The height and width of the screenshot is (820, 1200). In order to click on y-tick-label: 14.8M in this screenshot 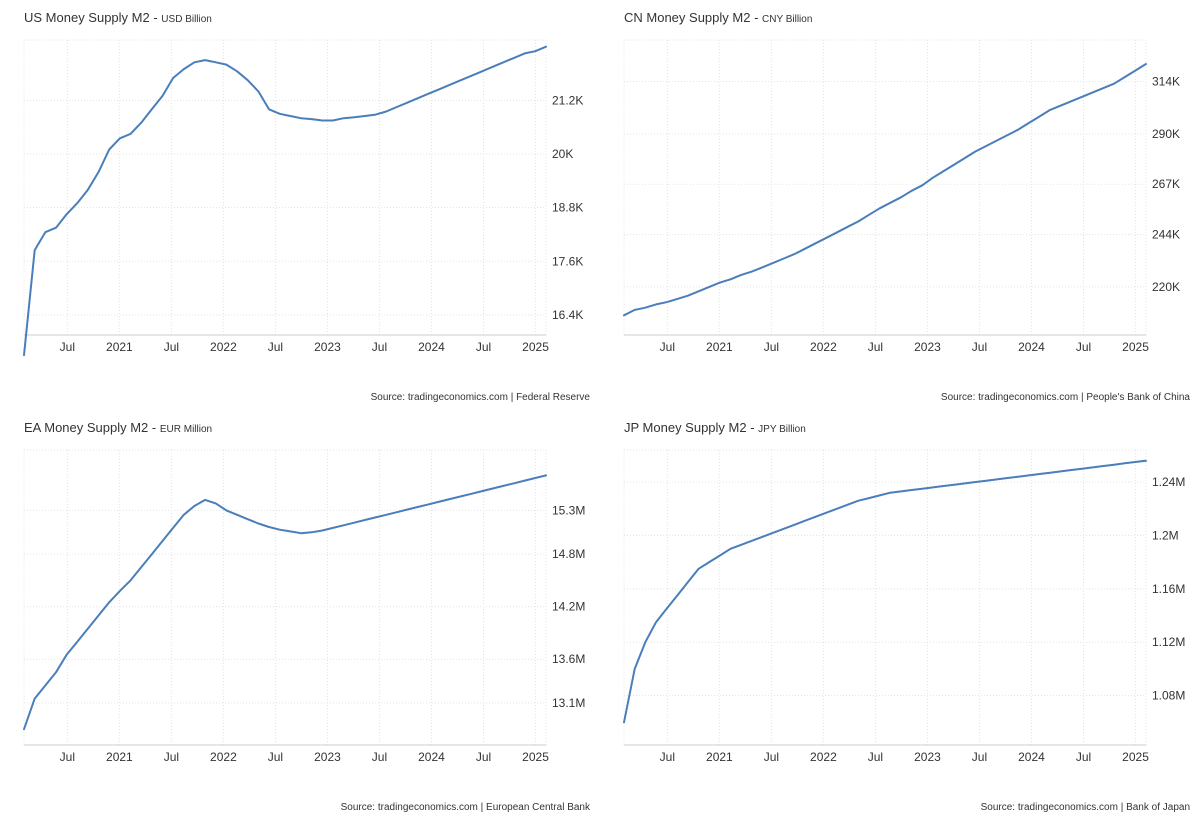, I will do `click(568, 554)`.